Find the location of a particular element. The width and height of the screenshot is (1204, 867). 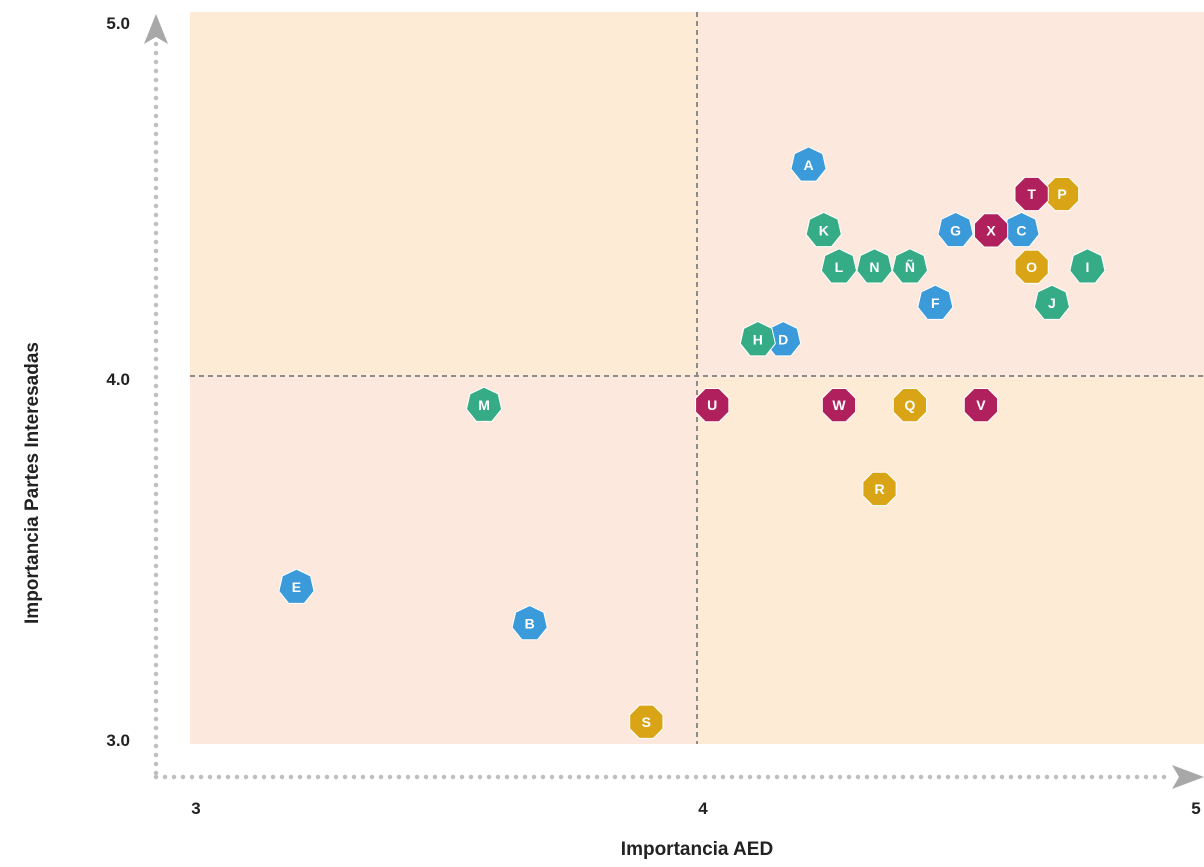

point-label: W is located at coordinates (839, 405).